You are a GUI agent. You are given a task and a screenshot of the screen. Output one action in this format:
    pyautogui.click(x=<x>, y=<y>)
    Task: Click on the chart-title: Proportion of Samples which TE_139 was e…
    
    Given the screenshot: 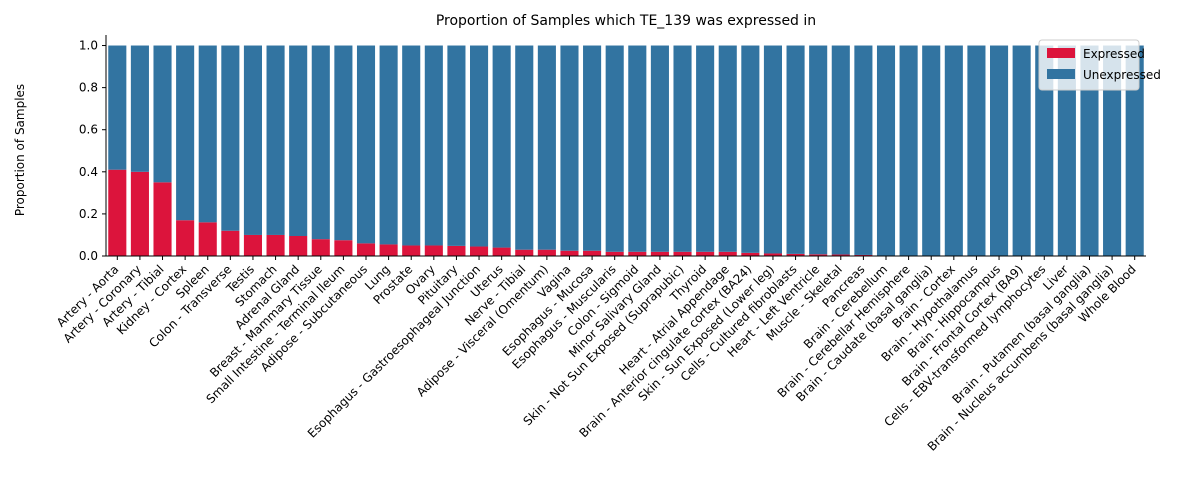 What is the action you would take?
    pyautogui.click(x=626, y=21)
    